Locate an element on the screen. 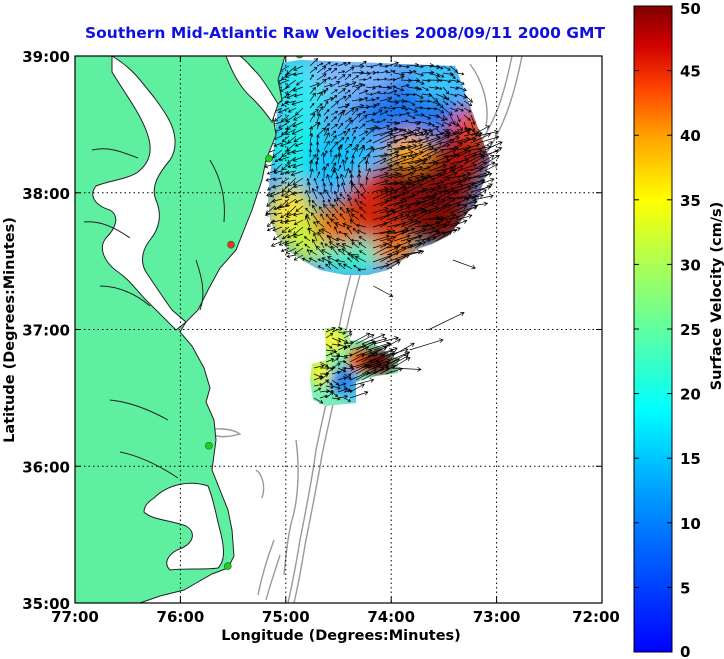 The height and width of the screenshot is (659, 724). colorbar-tick-label: 45 is located at coordinates (690, 72).